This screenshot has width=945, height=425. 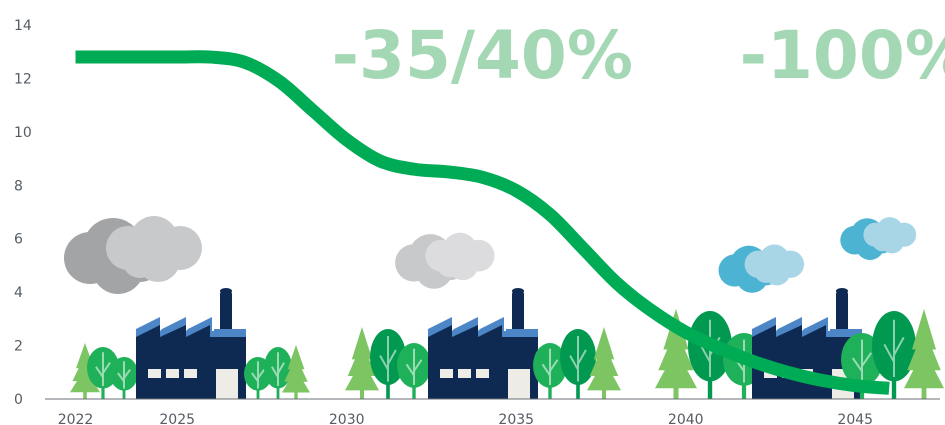 I want to click on annotation-2045-target: -100%, so click(x=842, y=55).